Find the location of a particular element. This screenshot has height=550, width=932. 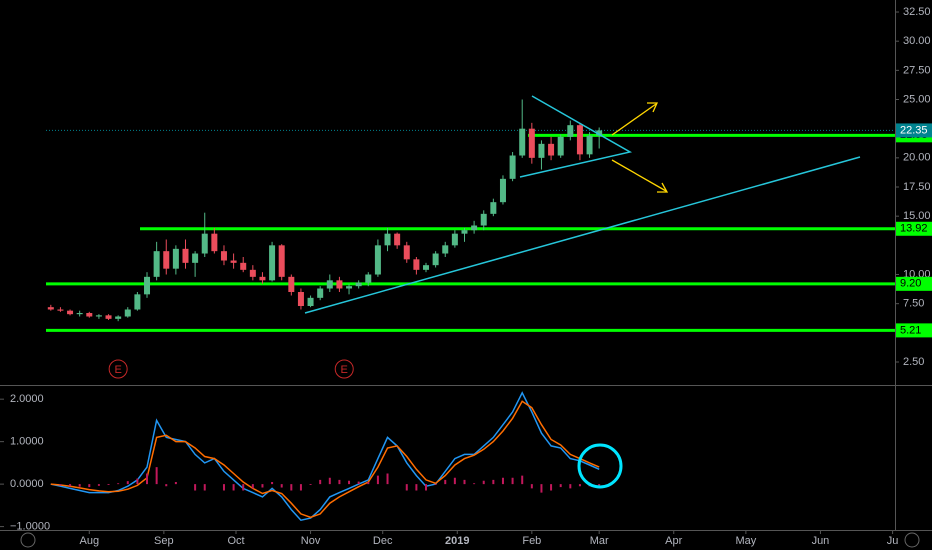

y-tick-label: 27.50 is located at coordinates (917, 70).